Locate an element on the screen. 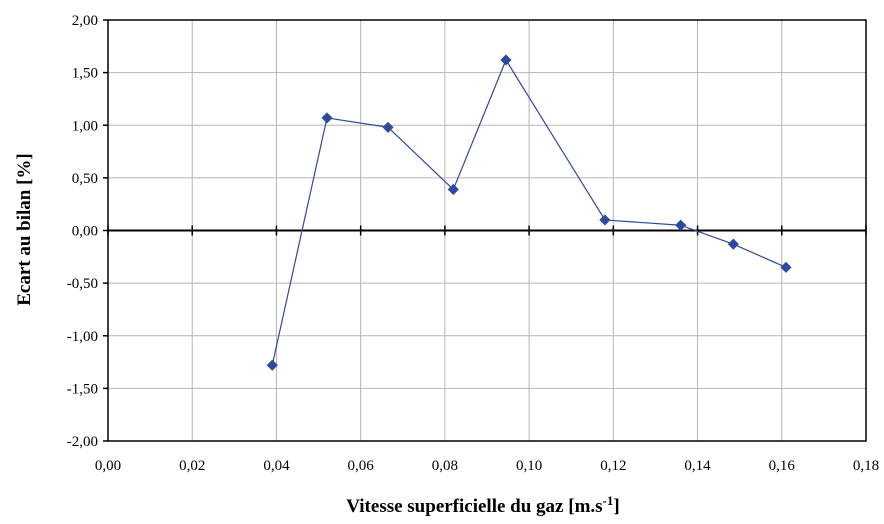  x-tick-label: 0,16 is located at coordinates (782, 466).